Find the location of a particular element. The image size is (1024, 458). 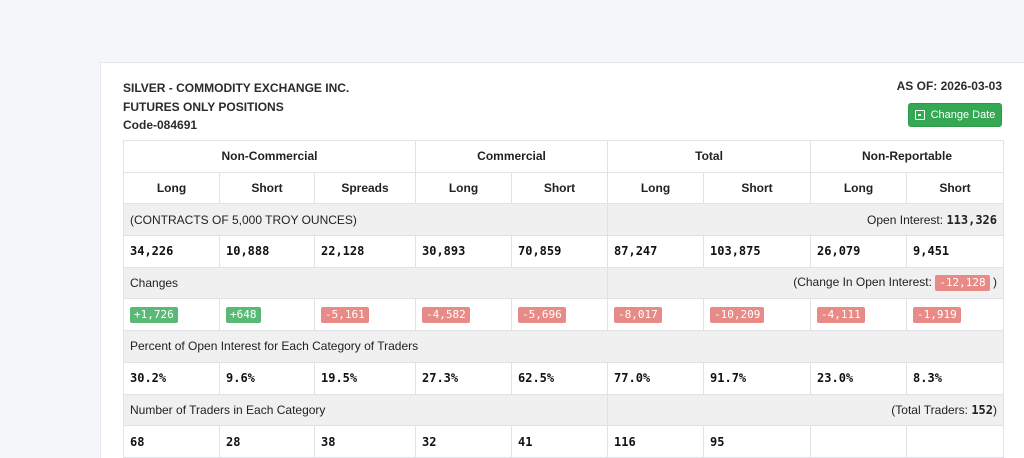

change-badge: -8,017 is located at coordinates (638, 314).